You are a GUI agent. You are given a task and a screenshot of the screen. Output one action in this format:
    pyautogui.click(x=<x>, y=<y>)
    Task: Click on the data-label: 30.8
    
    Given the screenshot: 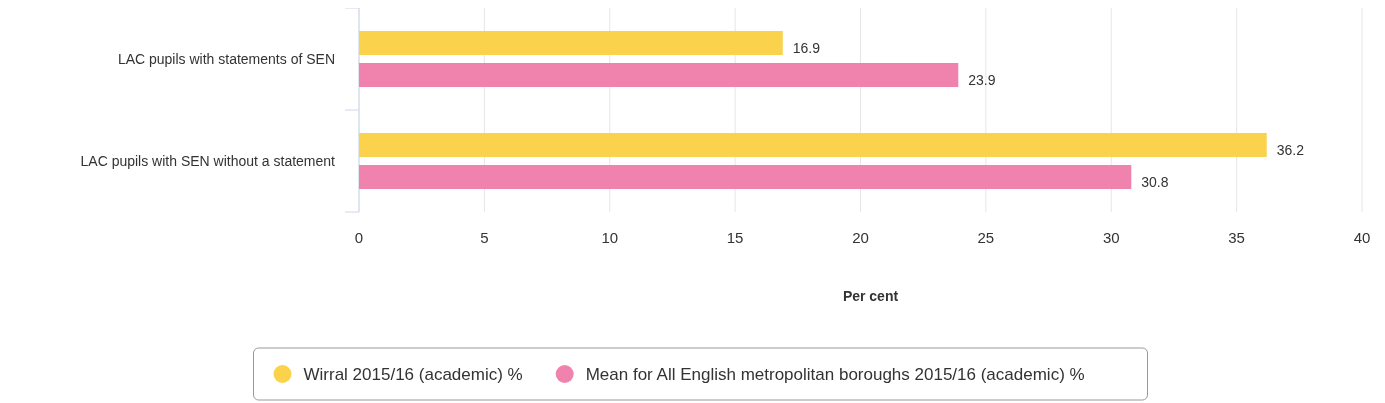 What is the action you would take?
    pyautogui.click(x=1155, y=182)
    